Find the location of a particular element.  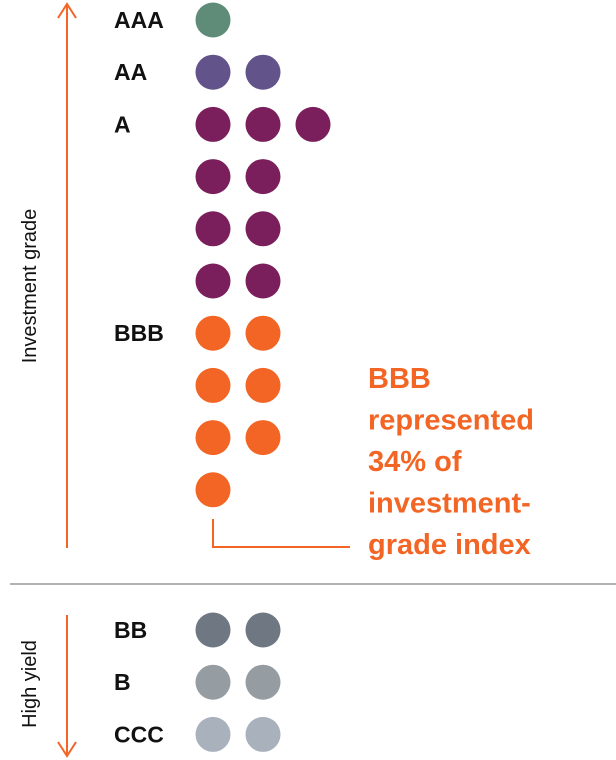

rating-label-aa: AA is located at coordinates (130, 72).